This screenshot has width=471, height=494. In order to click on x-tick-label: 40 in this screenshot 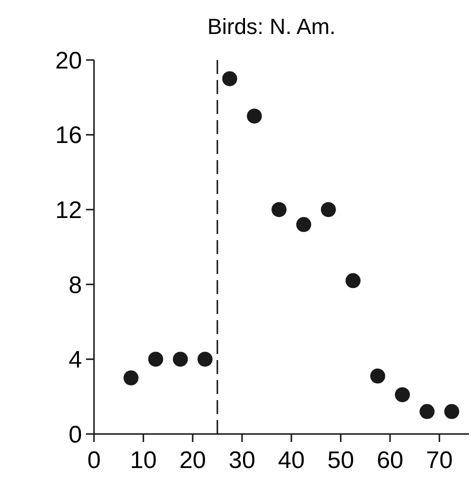, I will do `click(291, 460)`.